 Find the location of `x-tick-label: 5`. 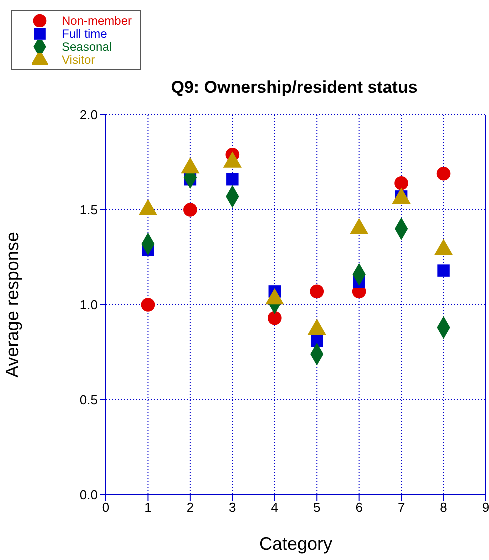

x-tick-label: 5 is located at coordinates (317, 508).